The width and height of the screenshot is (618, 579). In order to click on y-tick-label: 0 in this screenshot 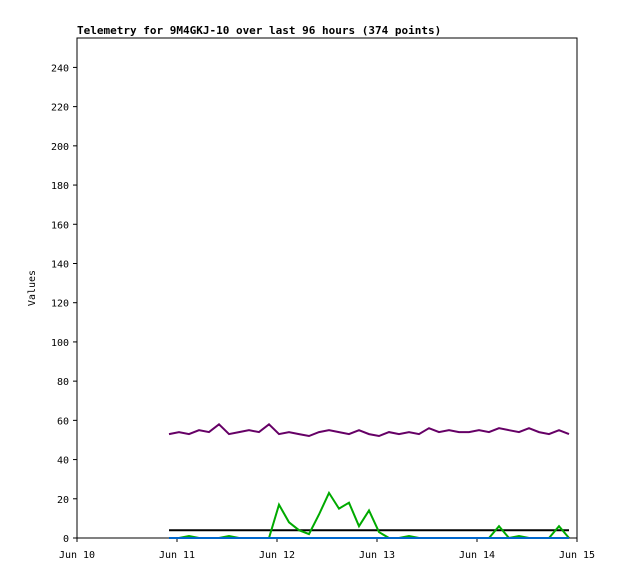, I will do `click(66, 539)`.